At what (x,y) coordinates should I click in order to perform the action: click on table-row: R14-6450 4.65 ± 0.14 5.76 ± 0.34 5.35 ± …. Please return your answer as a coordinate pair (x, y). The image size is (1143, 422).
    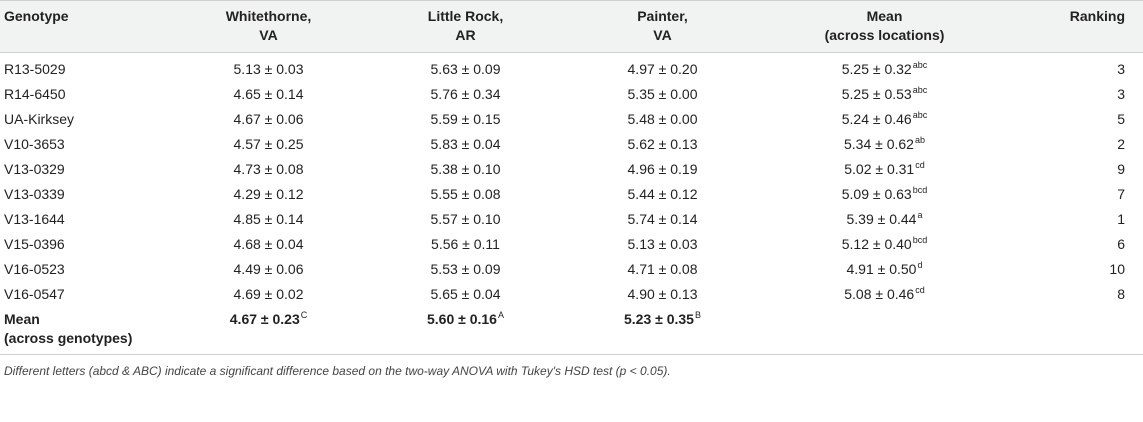
    Looking at the image, I should click on (571, 94).